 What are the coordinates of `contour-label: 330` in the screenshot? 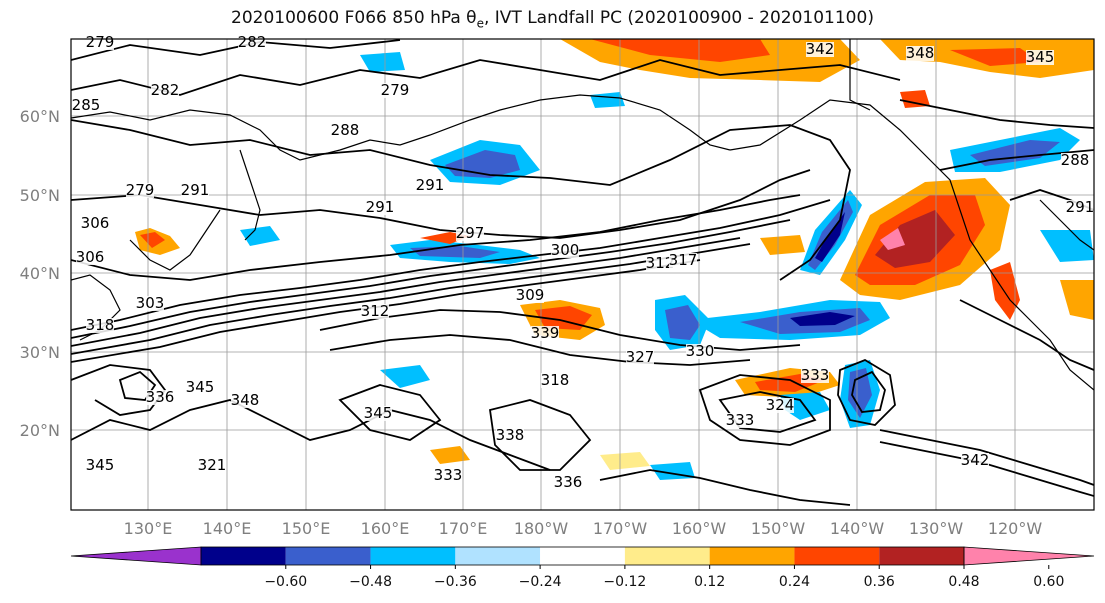 It's located at (700, 351).